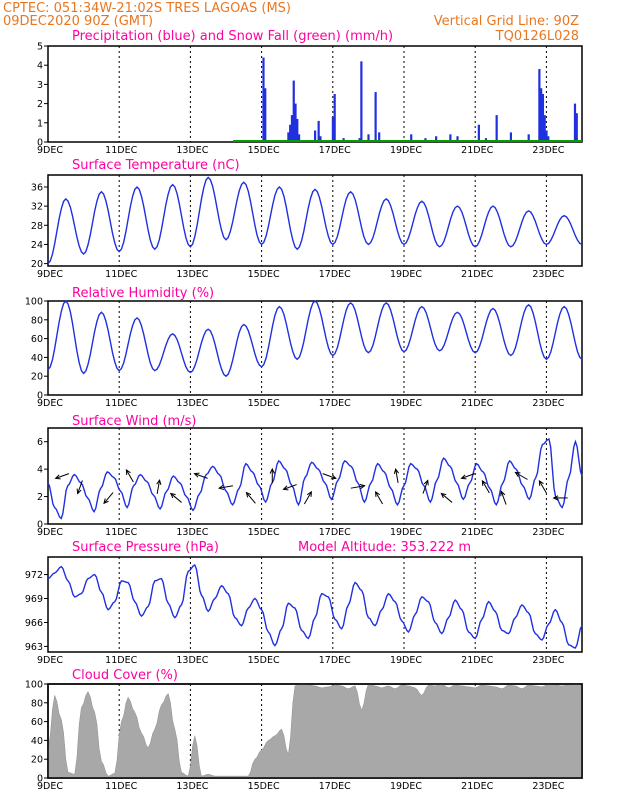  Describe the element at coordinates (37, 226) in the screenshot. I see `temp-ytick-label: 28` at that location.